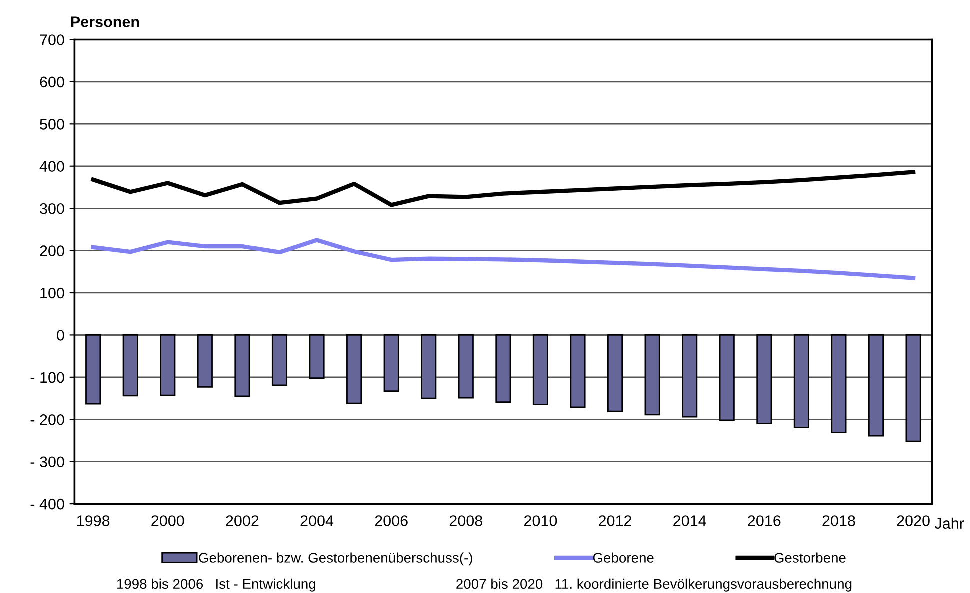  I want to click on y-tick-label: - 100, so click(47, 378).